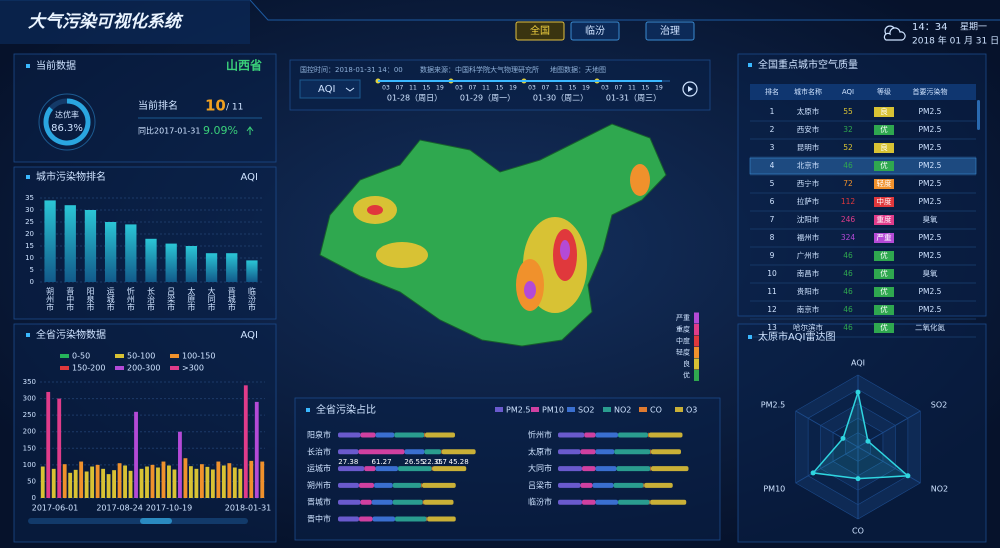 The height and width of the screenshot is (548, 1000). What do you see at coordinates (659, 88) in the screenshot?
I see `hour-label: 19` at bounding box center [659, 88].